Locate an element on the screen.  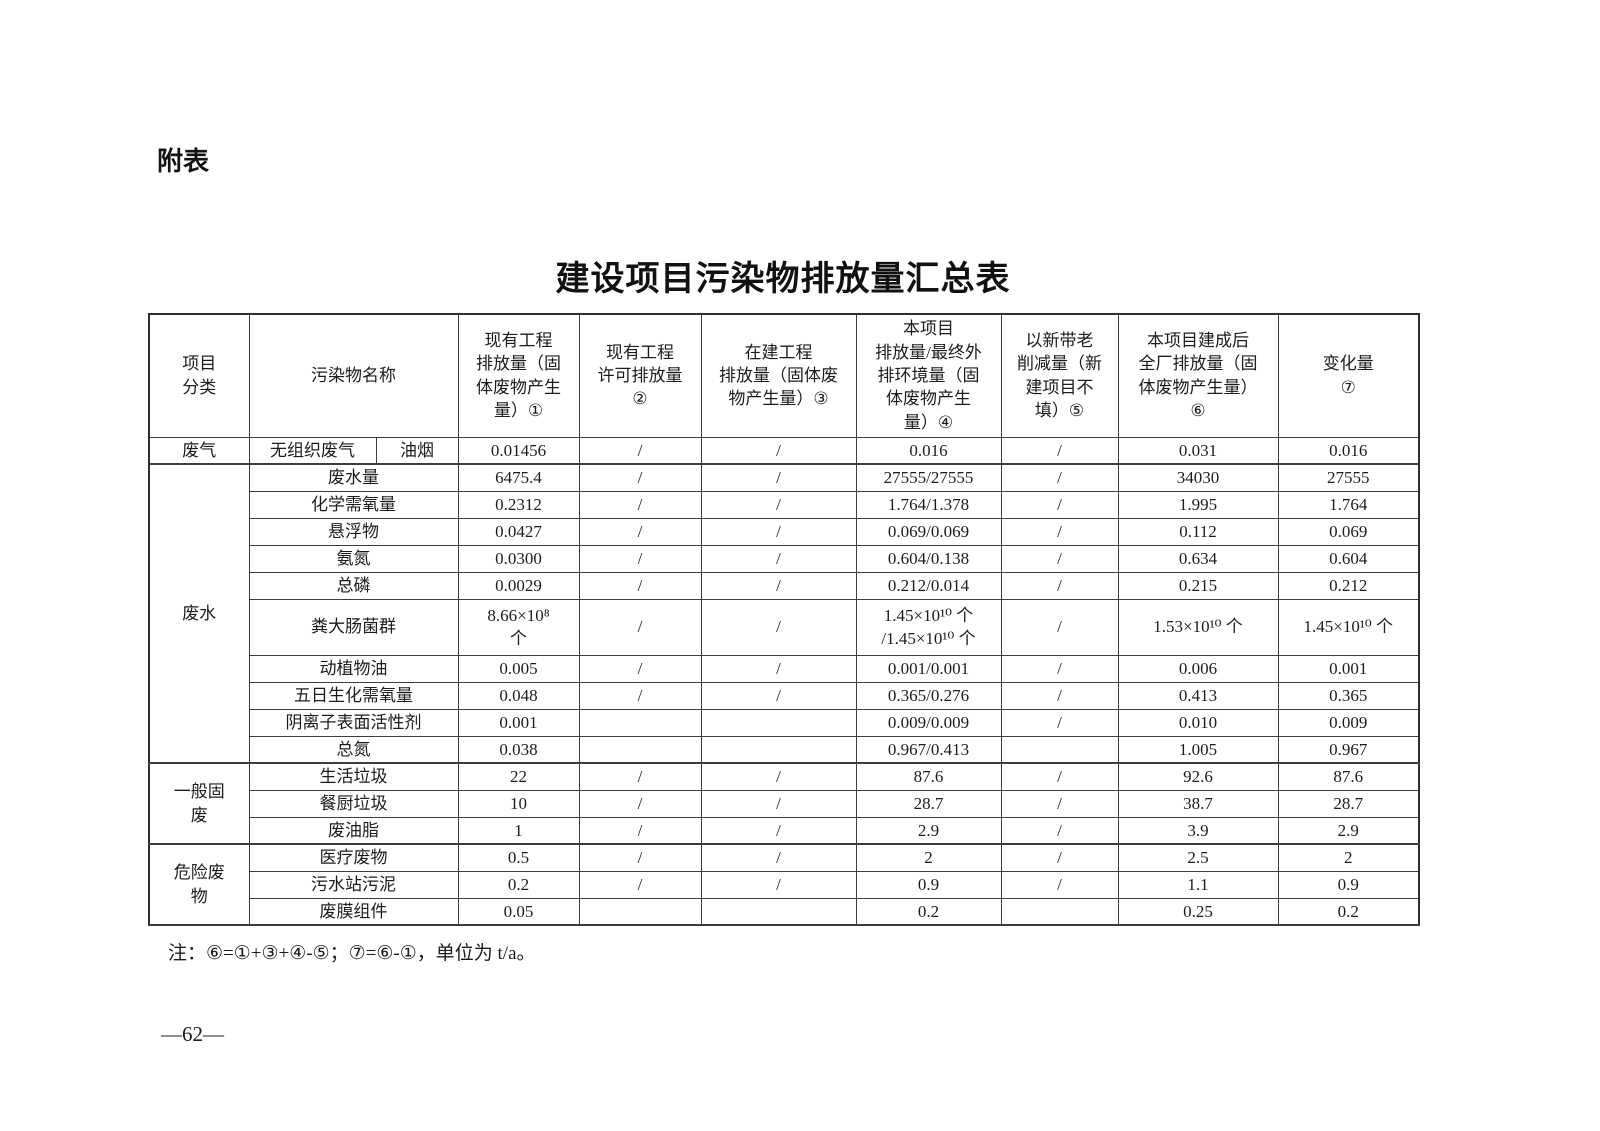
category-cell: 废气 is located at coordinates (199, 450).